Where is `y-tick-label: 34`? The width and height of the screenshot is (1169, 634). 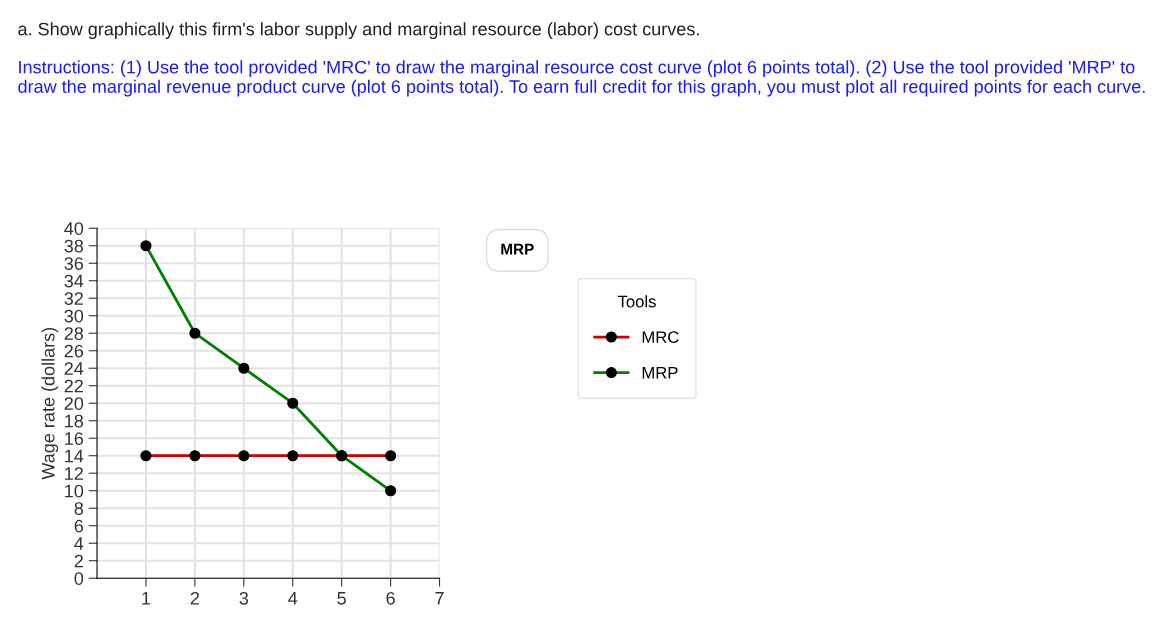
y-tick-label: 34 is located at coordinates (74, 281).